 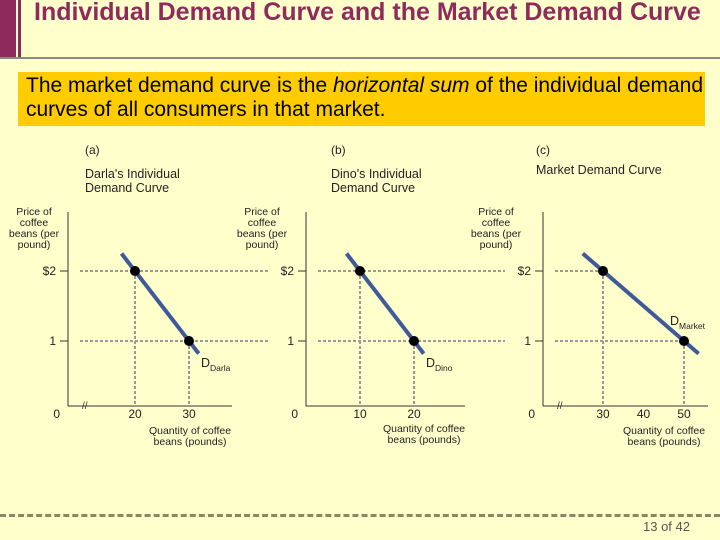 I want to click on panel-label: (c), so click(x=543, y=150).